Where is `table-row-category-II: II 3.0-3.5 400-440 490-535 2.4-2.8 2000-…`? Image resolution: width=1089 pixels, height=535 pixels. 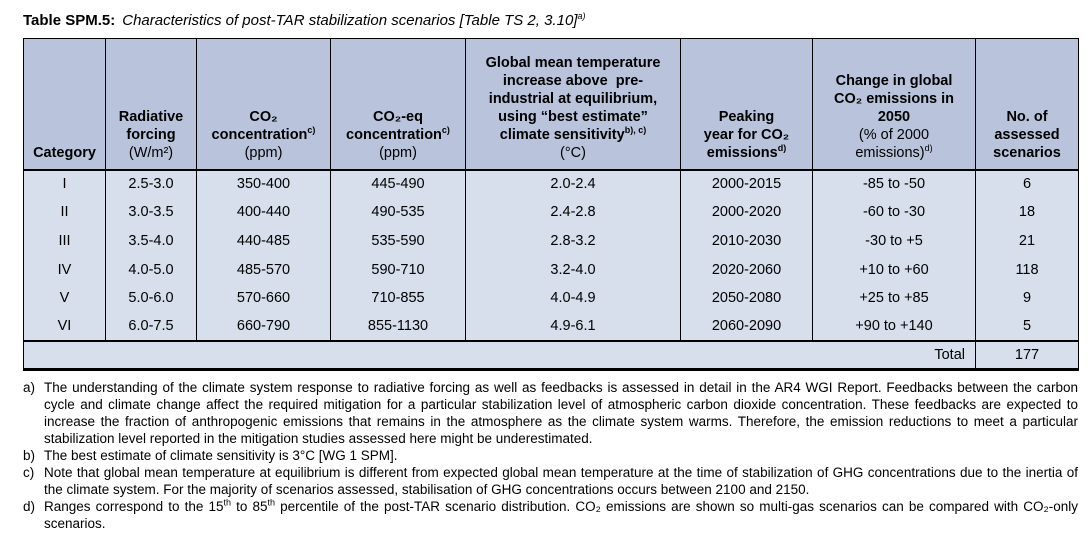
table-row-category-II: II 3.0-3.5 400-440 490-535 2.4-2.8 2000-… is located at coordinates (551, 212).